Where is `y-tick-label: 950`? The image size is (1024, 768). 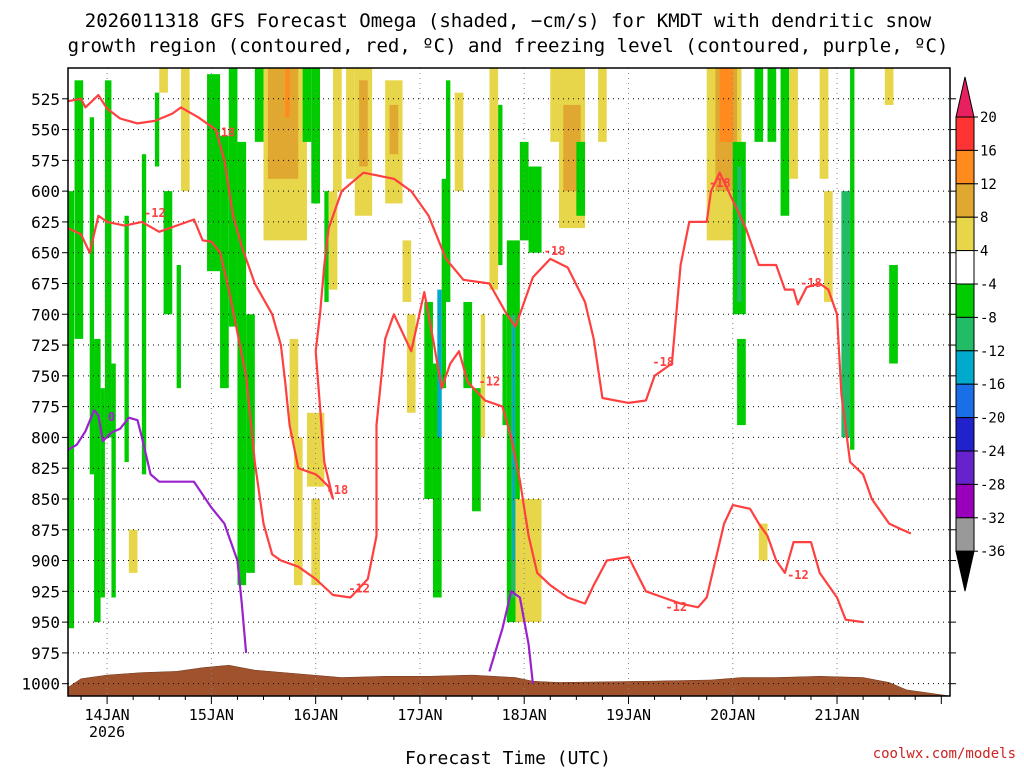
y-tick-label: 950 is located at coordinates (45, 622).